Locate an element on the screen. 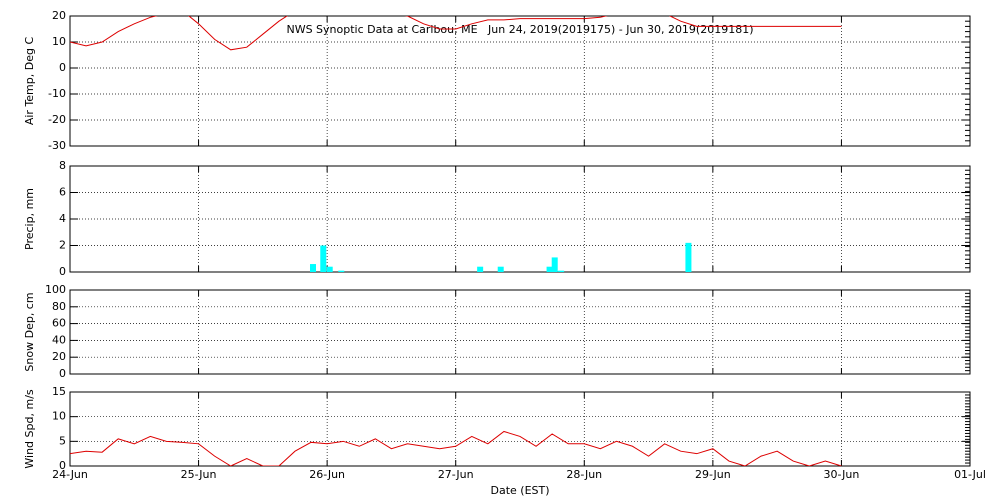  y-axis-label: Precip, mm is located at coordinates (29, 219).